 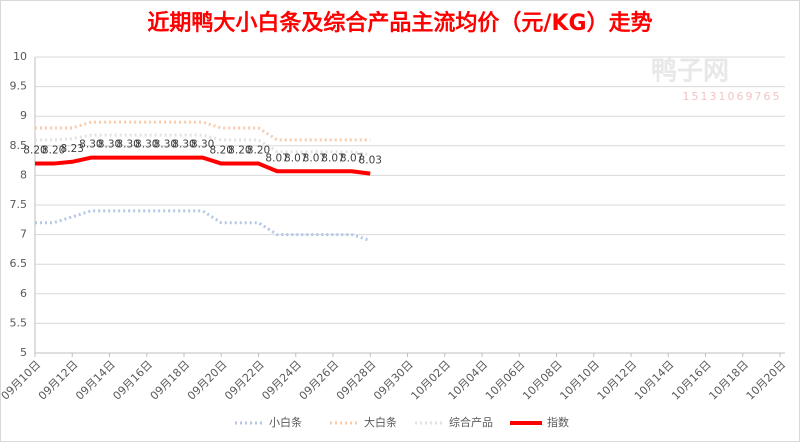 I want to click on y-tick-label: 5, so click(x=23, y=352).